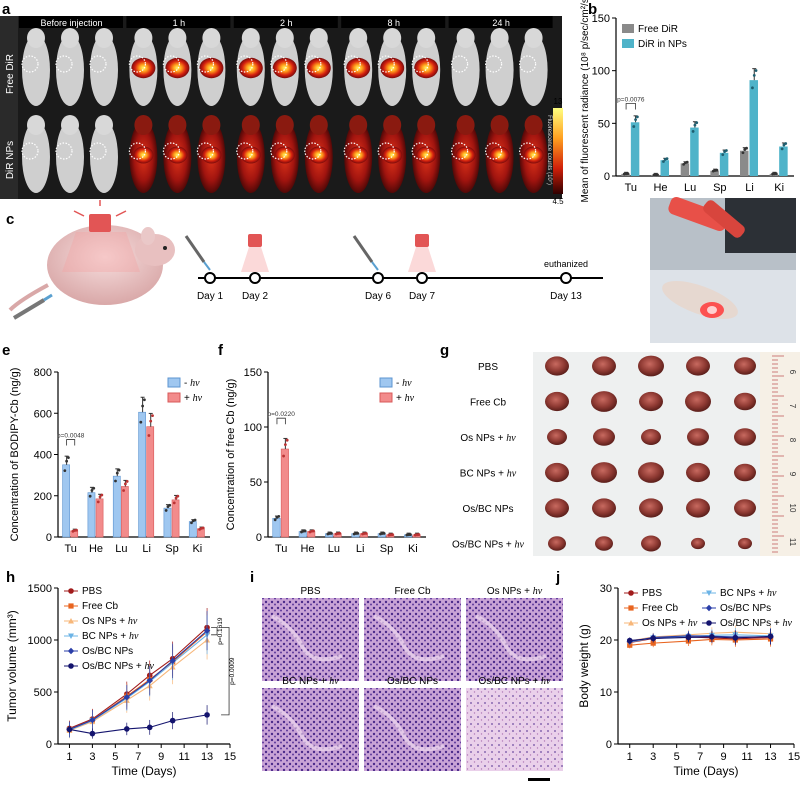 This screenshot has height=799, width=800. I want to click on y-axis-label: Tumor volume (mm³), so click(12, 666).